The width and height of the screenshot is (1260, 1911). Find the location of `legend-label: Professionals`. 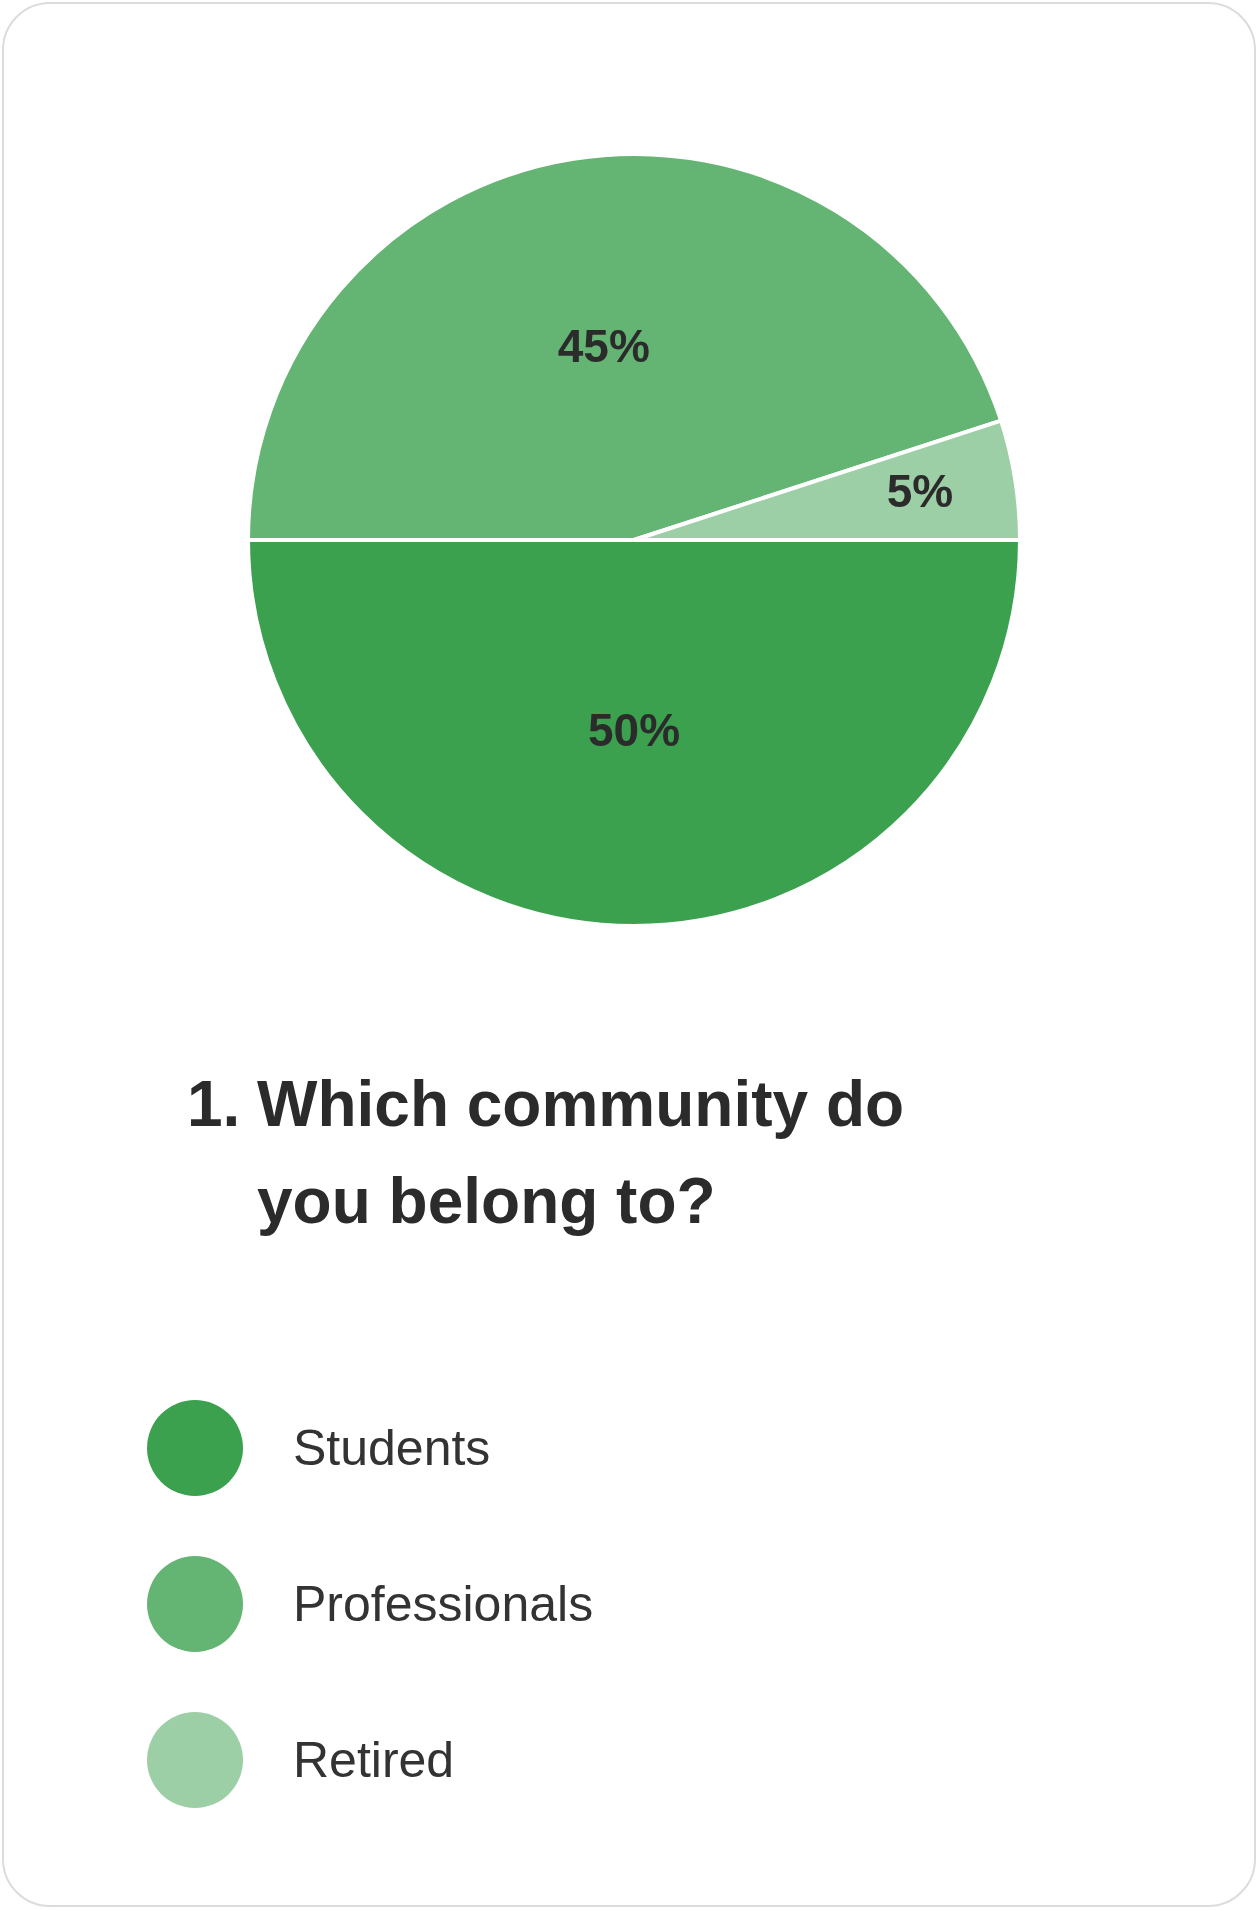

legend-label: Professionals is located at coordinates (443, 1604).